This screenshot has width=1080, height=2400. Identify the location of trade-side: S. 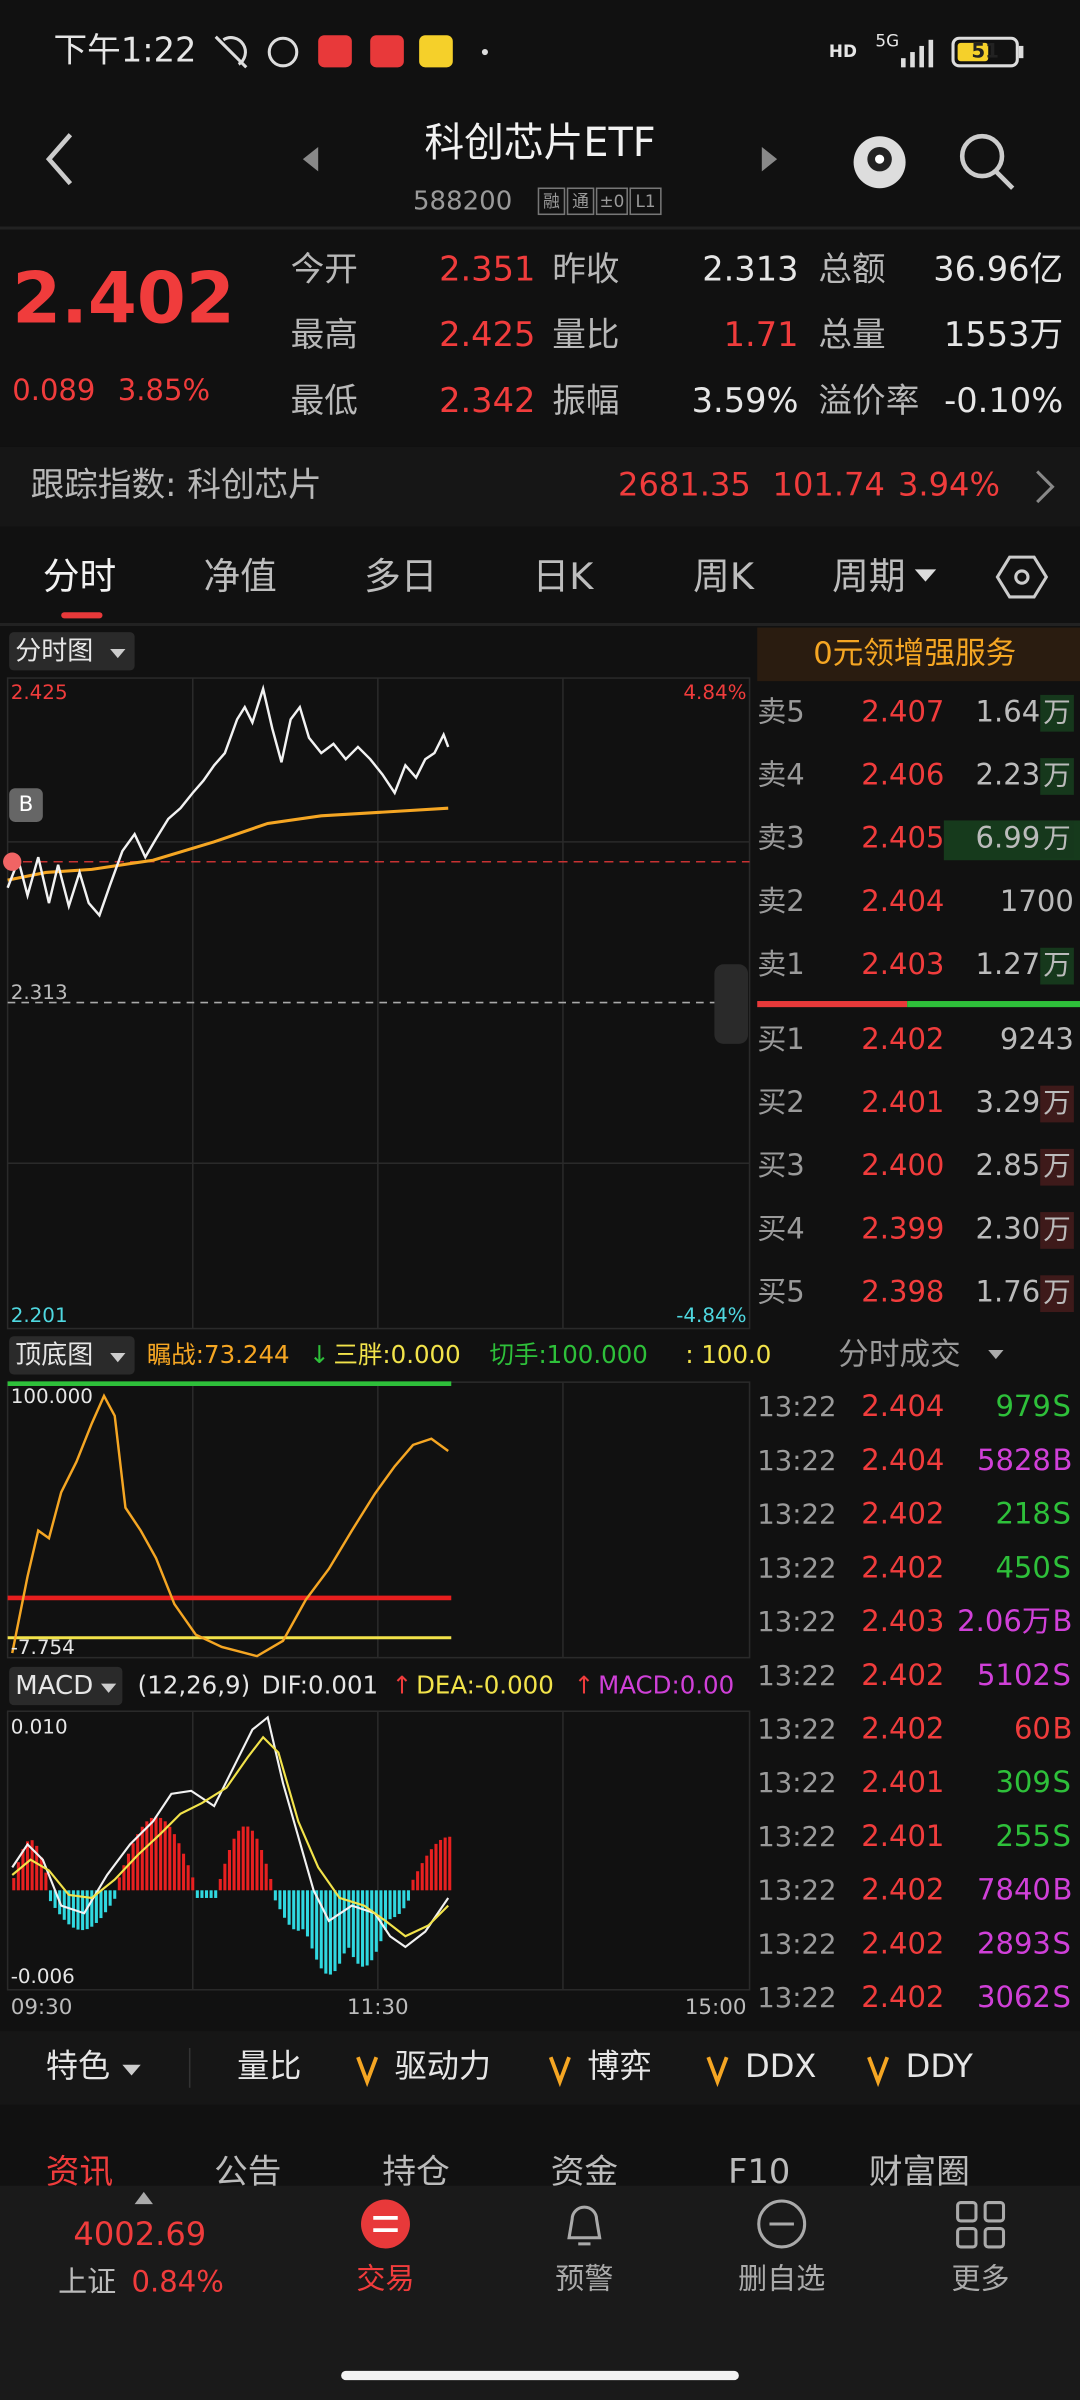
(1061, 1943).